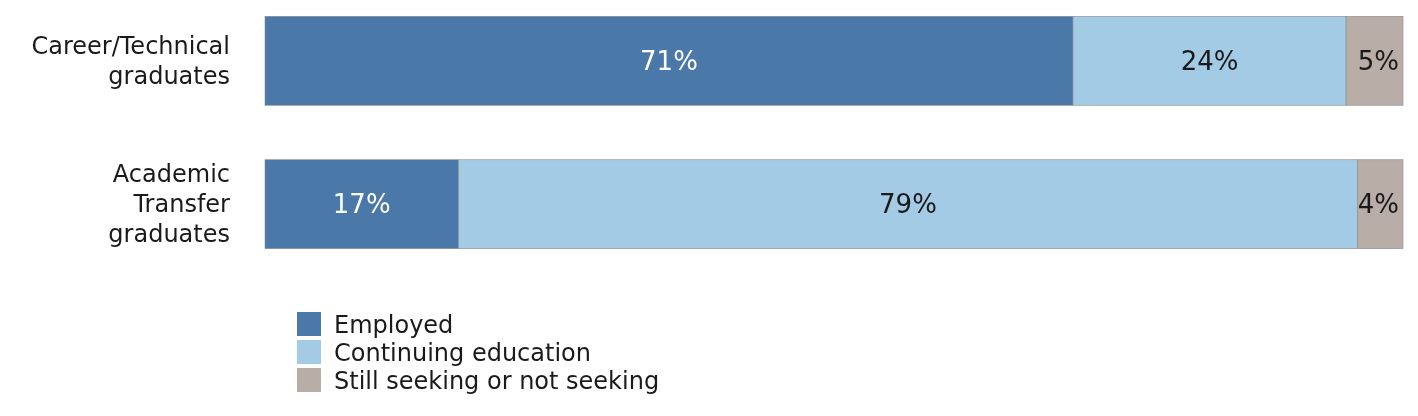 The image size is (1418, 416). What do you see at coordinates (361, 204) in the screenshot?
I see `data-label: 17%` at bounding box center [361, 204].